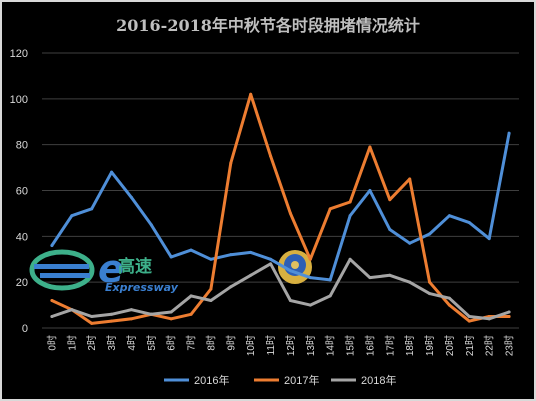 This screenshot has height=401, width=536. What do you see at coordinates (61, 266) in the screenshot?
I see `logo-stripe-icon` at bounding box center [61, 266].